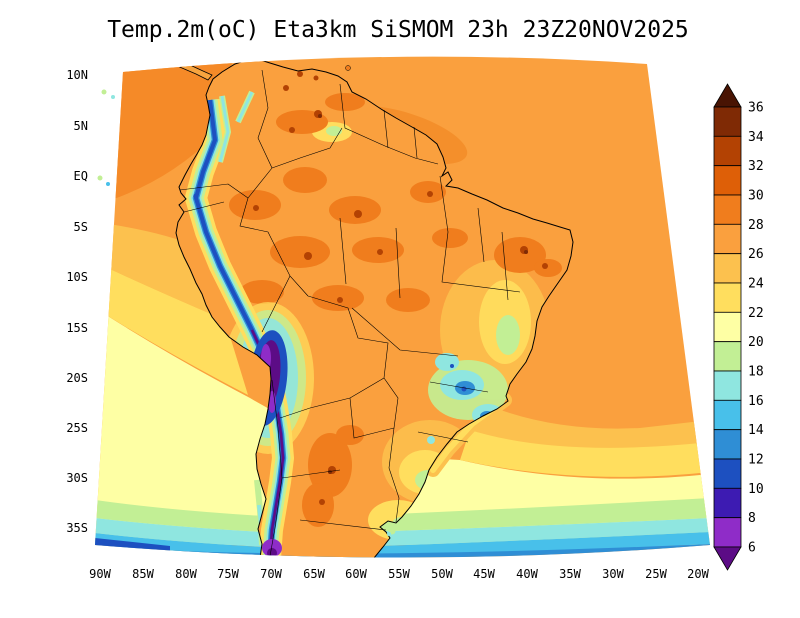 Image resolution: width=800 pixels, height=618 pixels. What do you see at coordinates (756, 284) in the screenshot?
I see `colorbar-tick-label: 24` at bounding box center [756, 284].